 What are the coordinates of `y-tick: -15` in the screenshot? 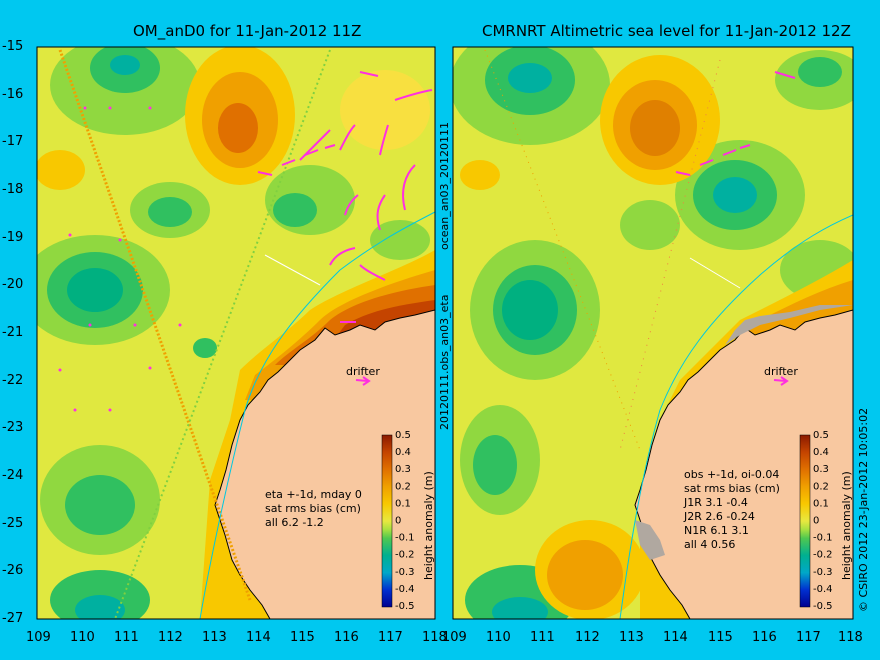 It's located at (13, 46).